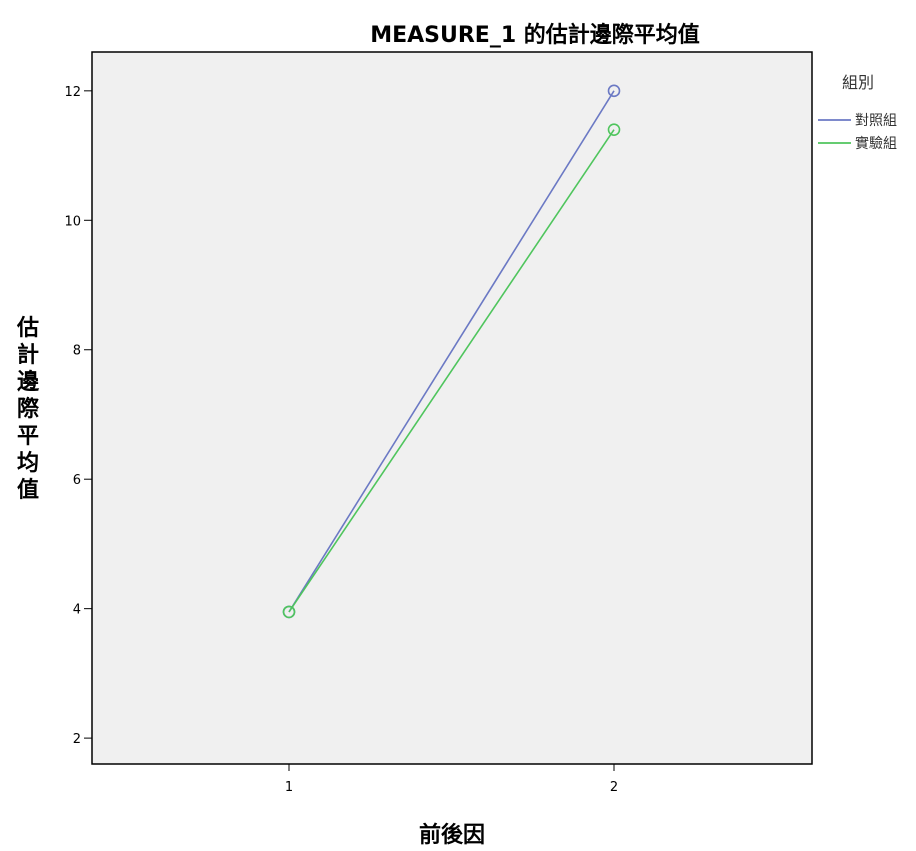  Describe the element at coordinates (77, 351) in the screenshot. I see `y-tick-label: 8` at that location.